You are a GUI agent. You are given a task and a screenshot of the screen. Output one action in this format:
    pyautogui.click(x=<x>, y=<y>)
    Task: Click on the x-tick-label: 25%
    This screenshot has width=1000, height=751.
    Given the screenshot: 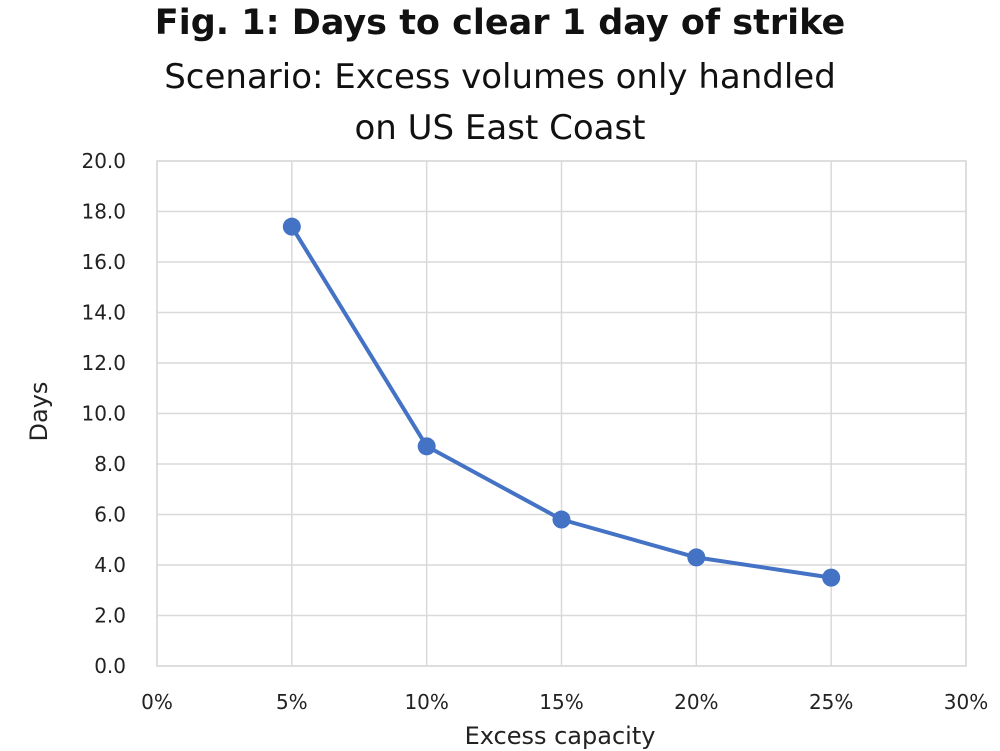 What is the action you would take?
    pyautogui.click(x=831, y=702)
    